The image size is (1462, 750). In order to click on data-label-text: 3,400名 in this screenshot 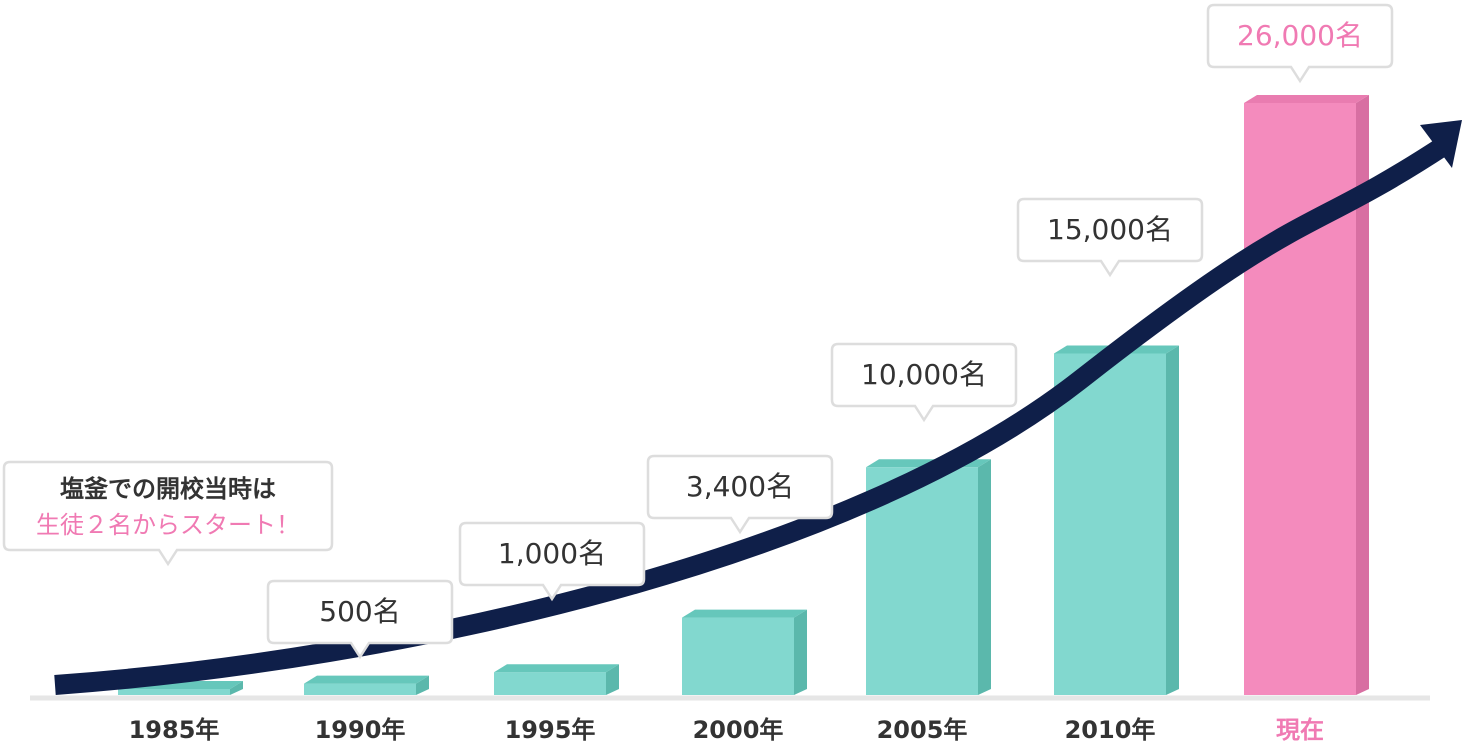, I will do `click(740, 486)`.